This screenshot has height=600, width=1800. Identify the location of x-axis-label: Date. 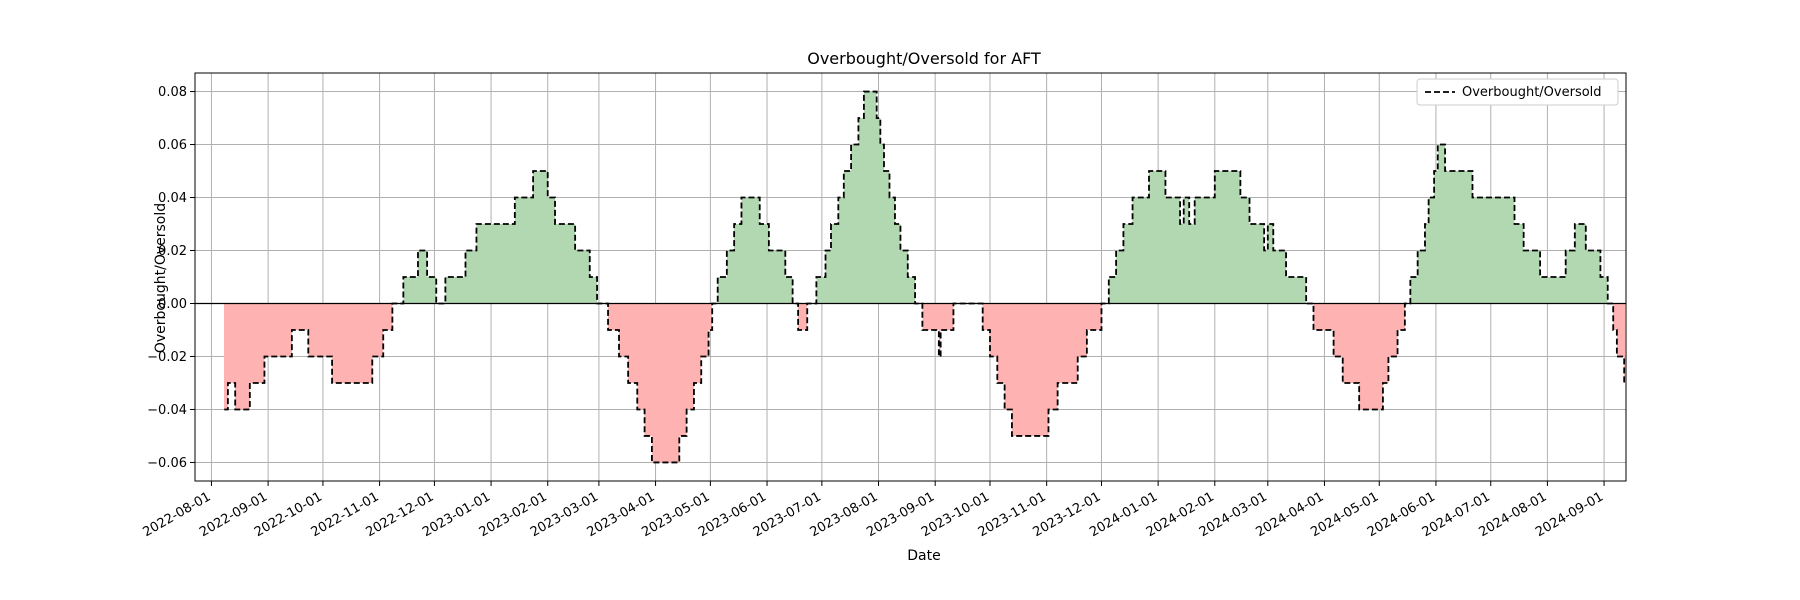
(923, 556).